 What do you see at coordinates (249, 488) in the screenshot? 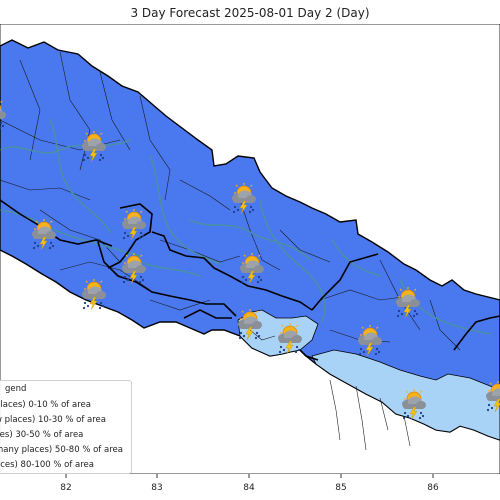
I see `x-tick-label: 84` at bounding box center [249, 488].